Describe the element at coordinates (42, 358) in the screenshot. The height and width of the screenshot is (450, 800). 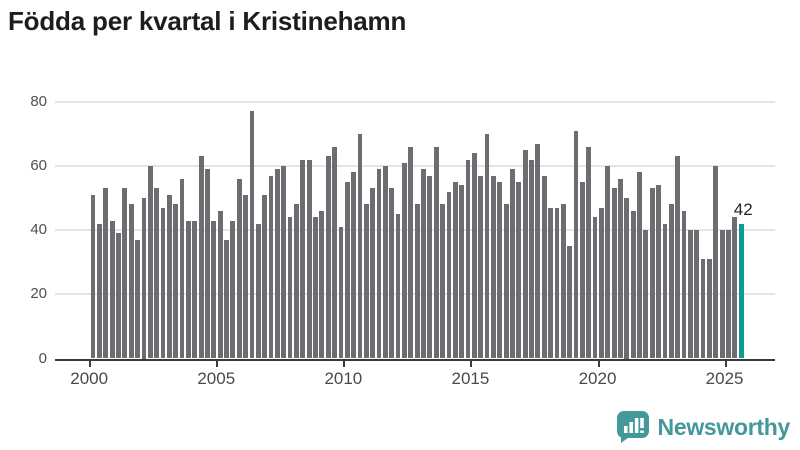
I see `y-axis-label: 0` at that location.